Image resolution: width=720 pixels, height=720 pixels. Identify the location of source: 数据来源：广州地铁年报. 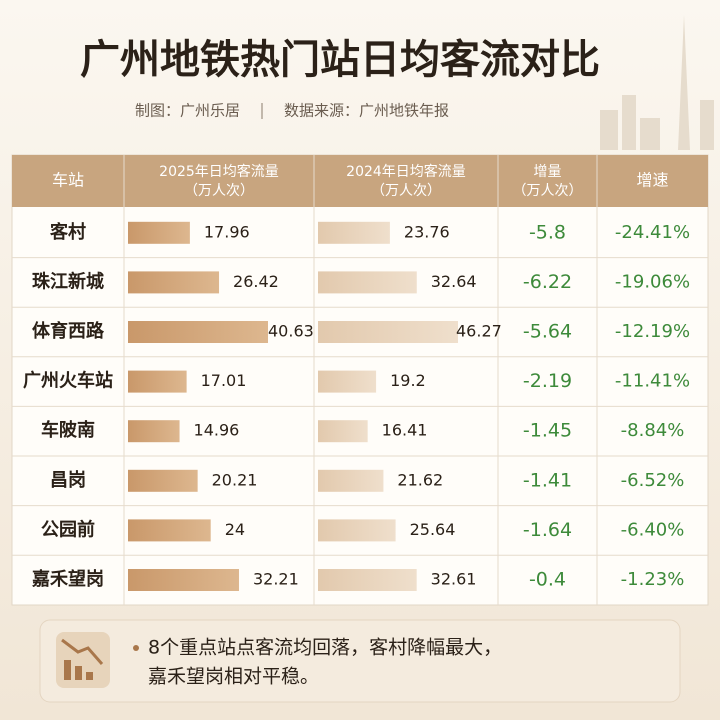
(366, 111).